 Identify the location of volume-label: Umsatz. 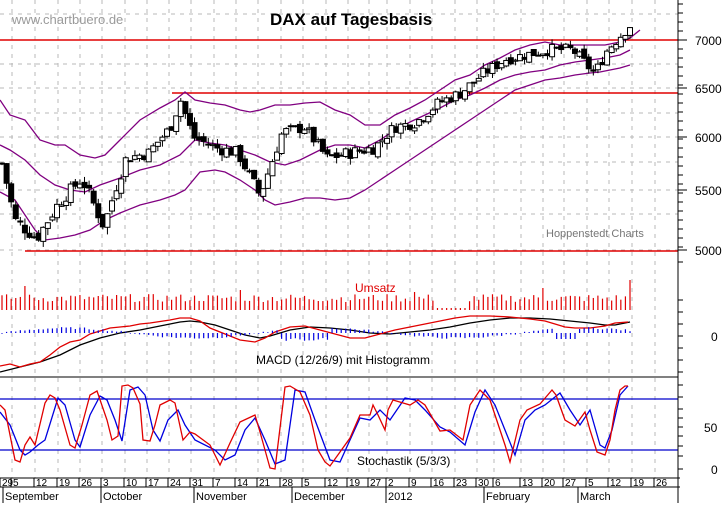
(375, 288).